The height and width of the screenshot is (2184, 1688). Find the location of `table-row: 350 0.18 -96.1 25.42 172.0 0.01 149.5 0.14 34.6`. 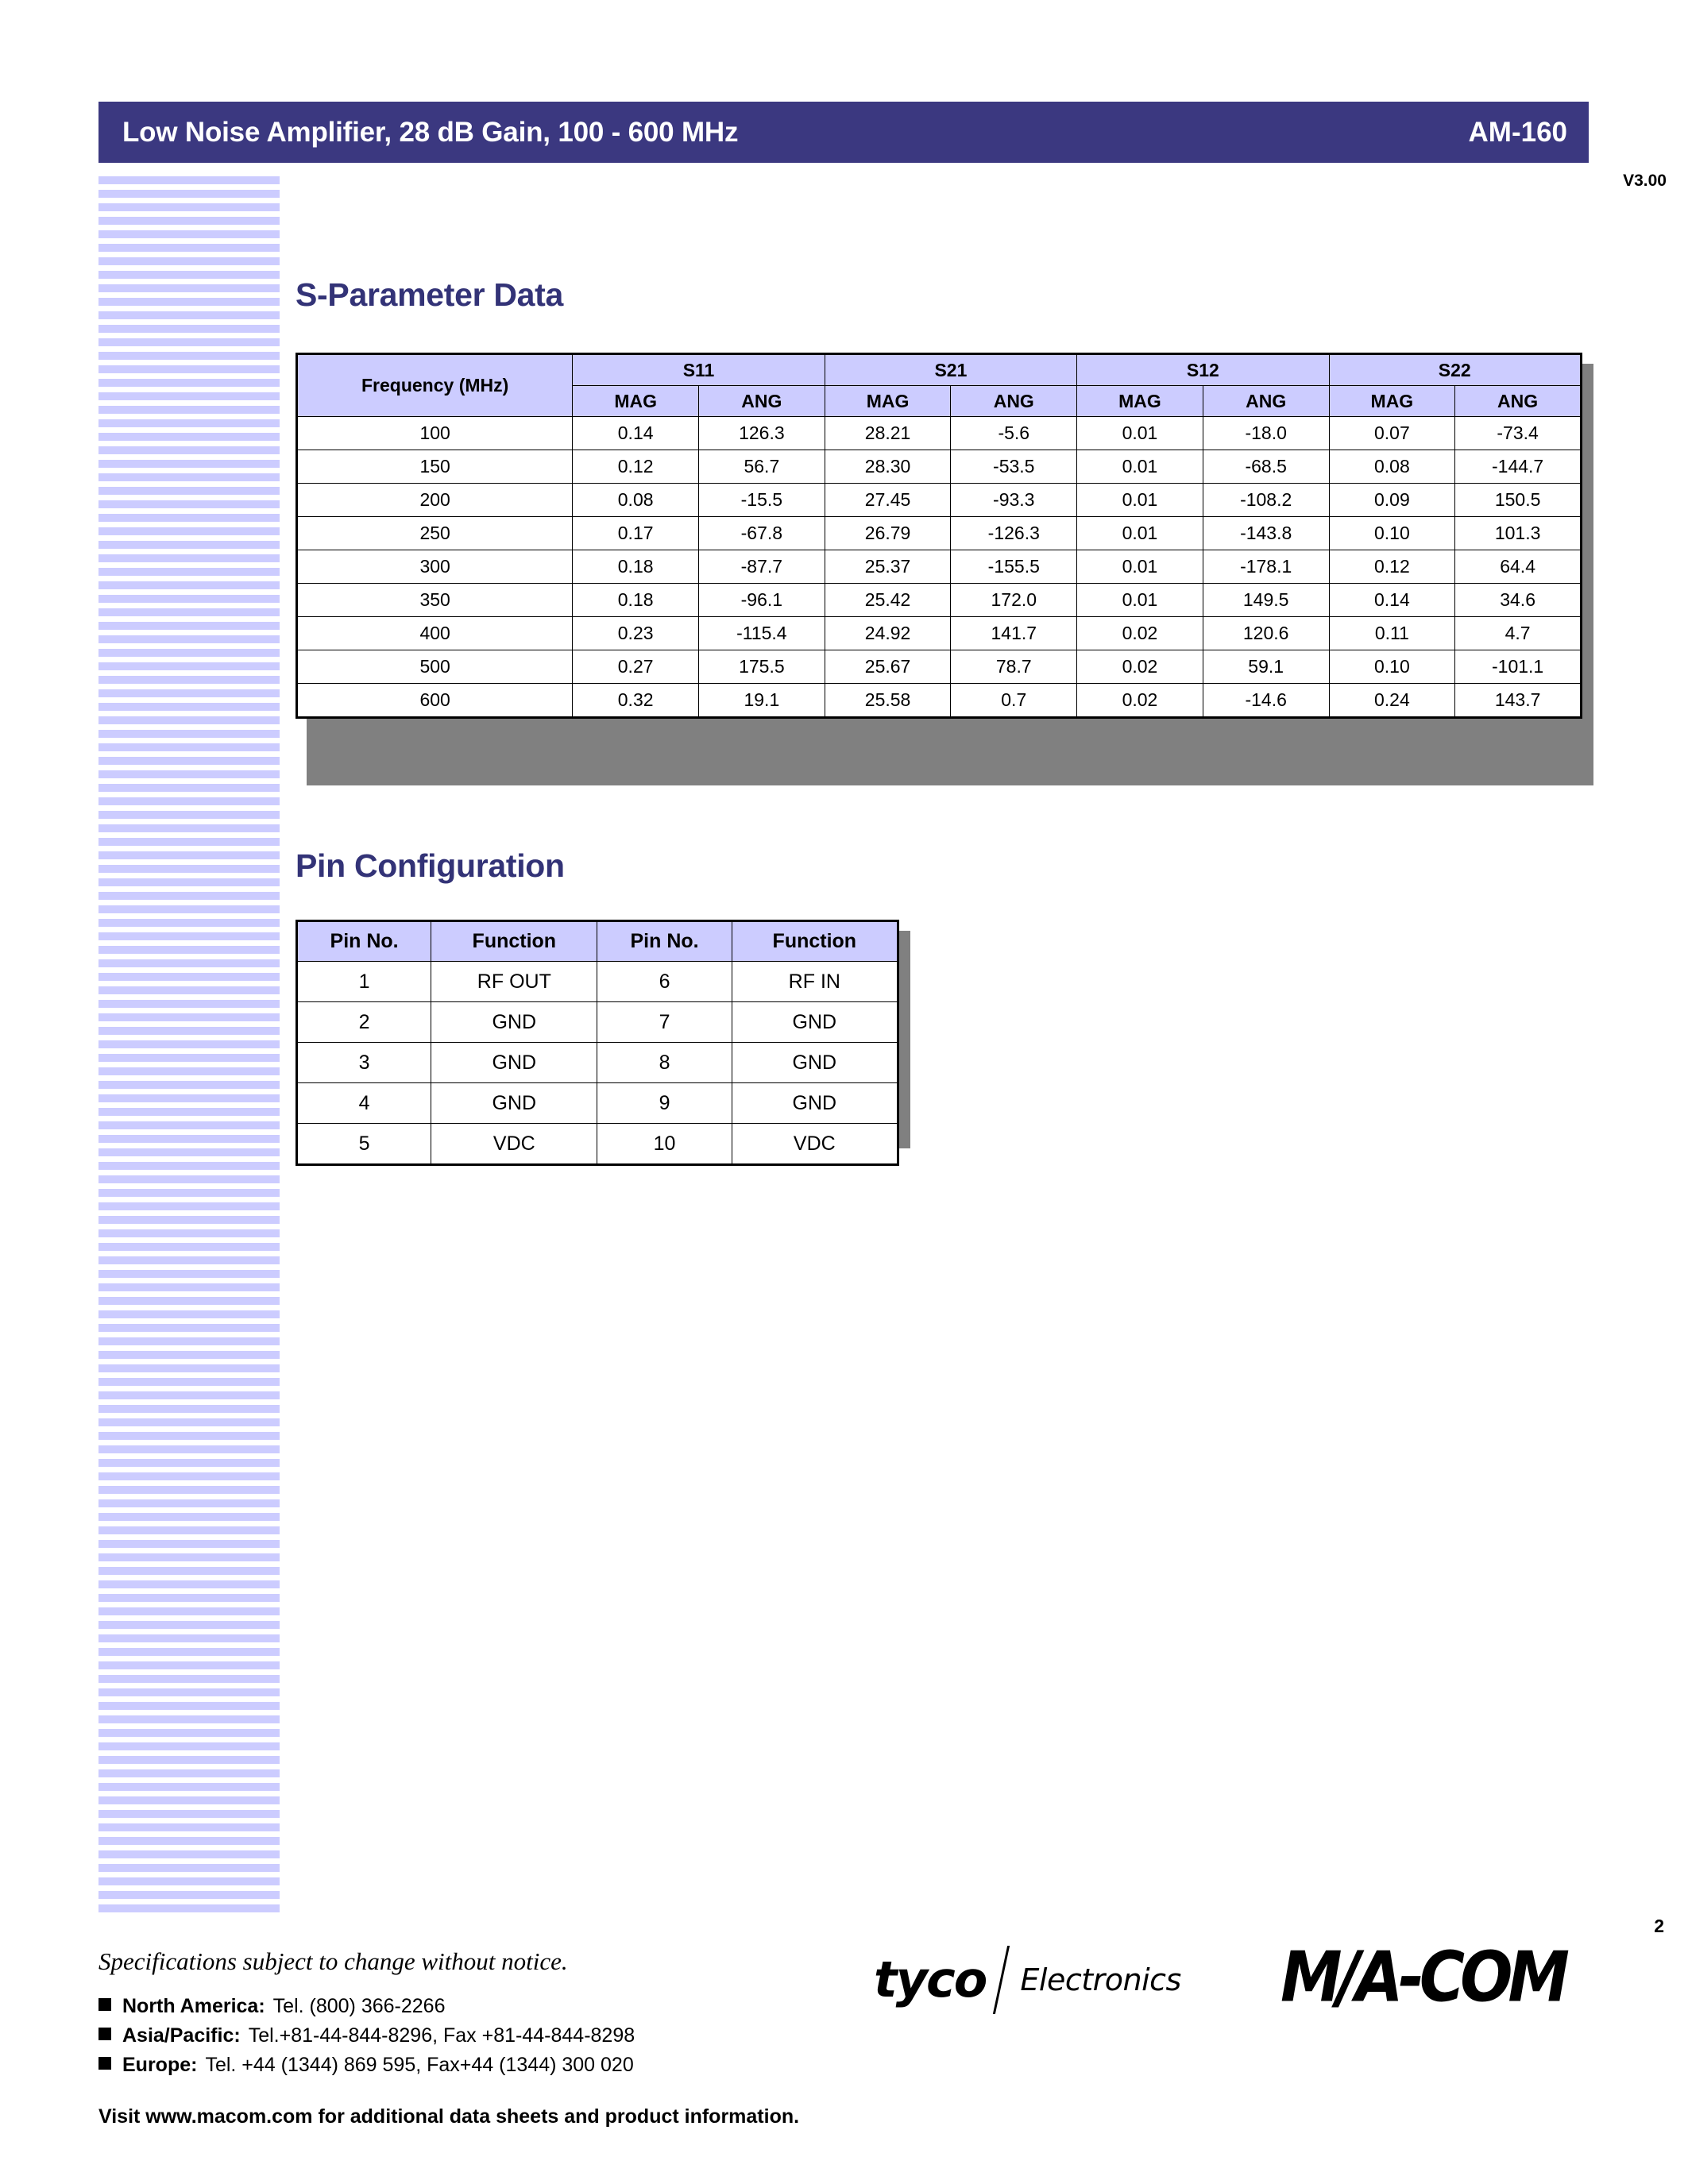

table-row: 350 0.18 -96.1 25.42 172.0 0.01 149.5 0.14 34.6 is located at coordinates (938, 600).